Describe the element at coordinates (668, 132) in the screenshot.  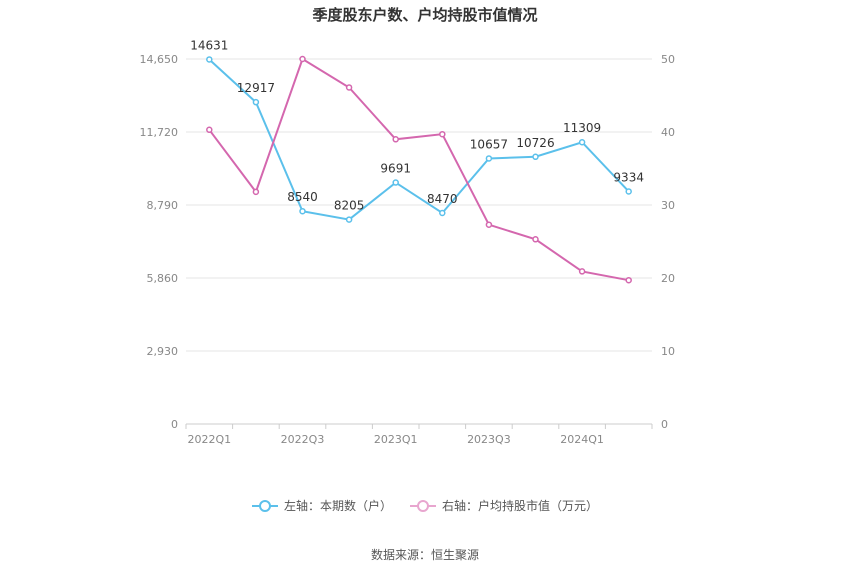
I see `right-axis-tick-label: 40` at that location.